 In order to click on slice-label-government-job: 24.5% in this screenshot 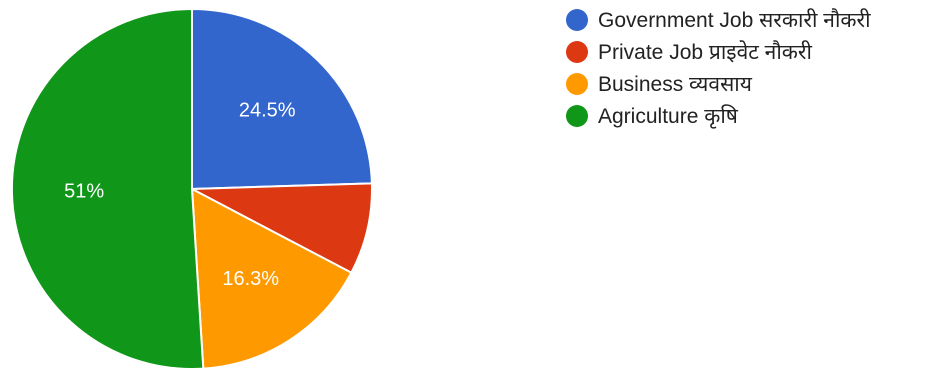, I will do `click(267, 111)`.